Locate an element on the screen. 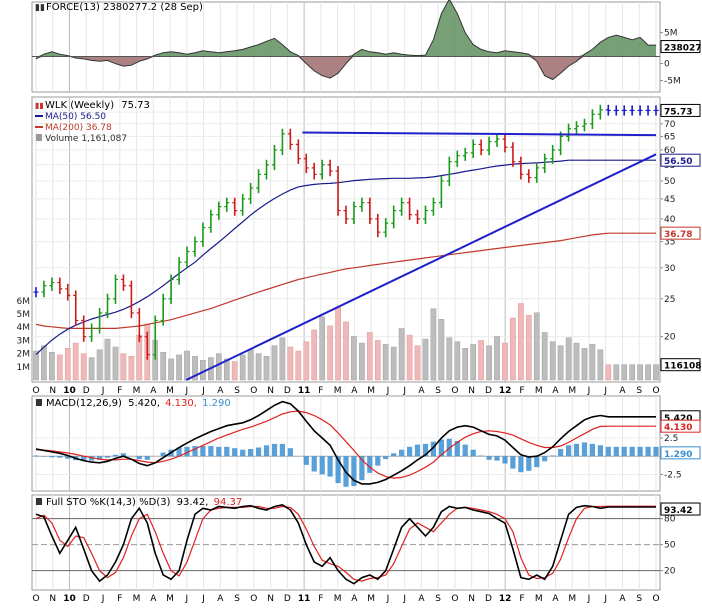  stochastic-series is located at coordinates (345, 544).